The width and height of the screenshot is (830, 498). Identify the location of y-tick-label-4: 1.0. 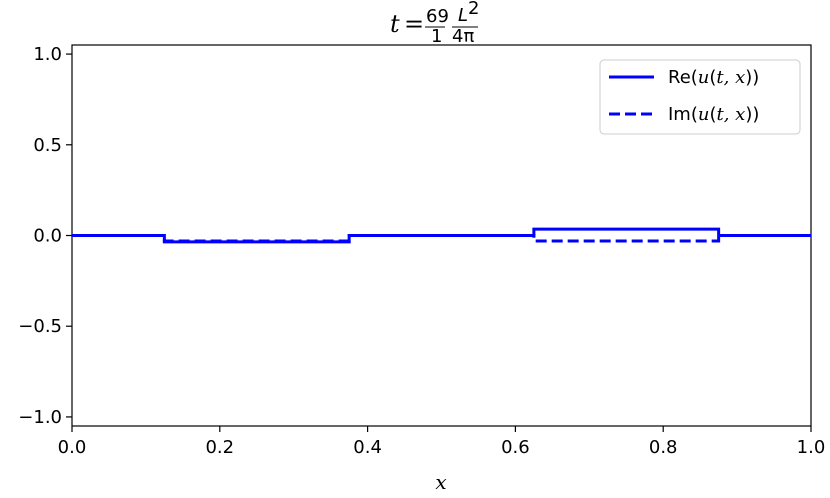
(47, 54).